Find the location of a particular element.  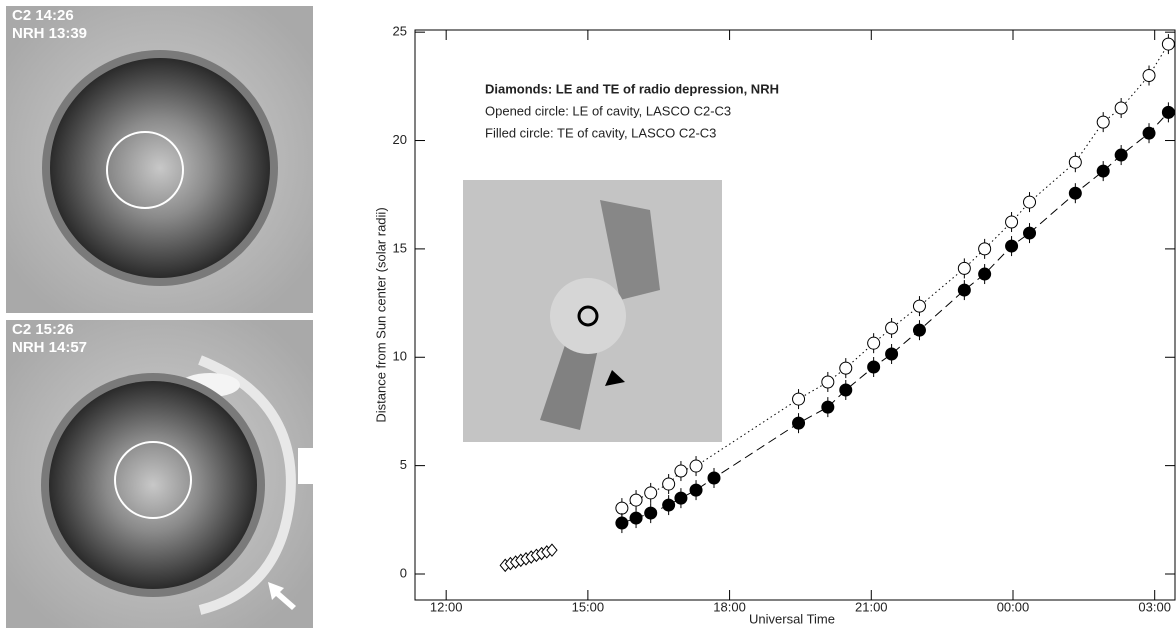

panel-label: NRH 13:39 is located at coordinates (49, 33).